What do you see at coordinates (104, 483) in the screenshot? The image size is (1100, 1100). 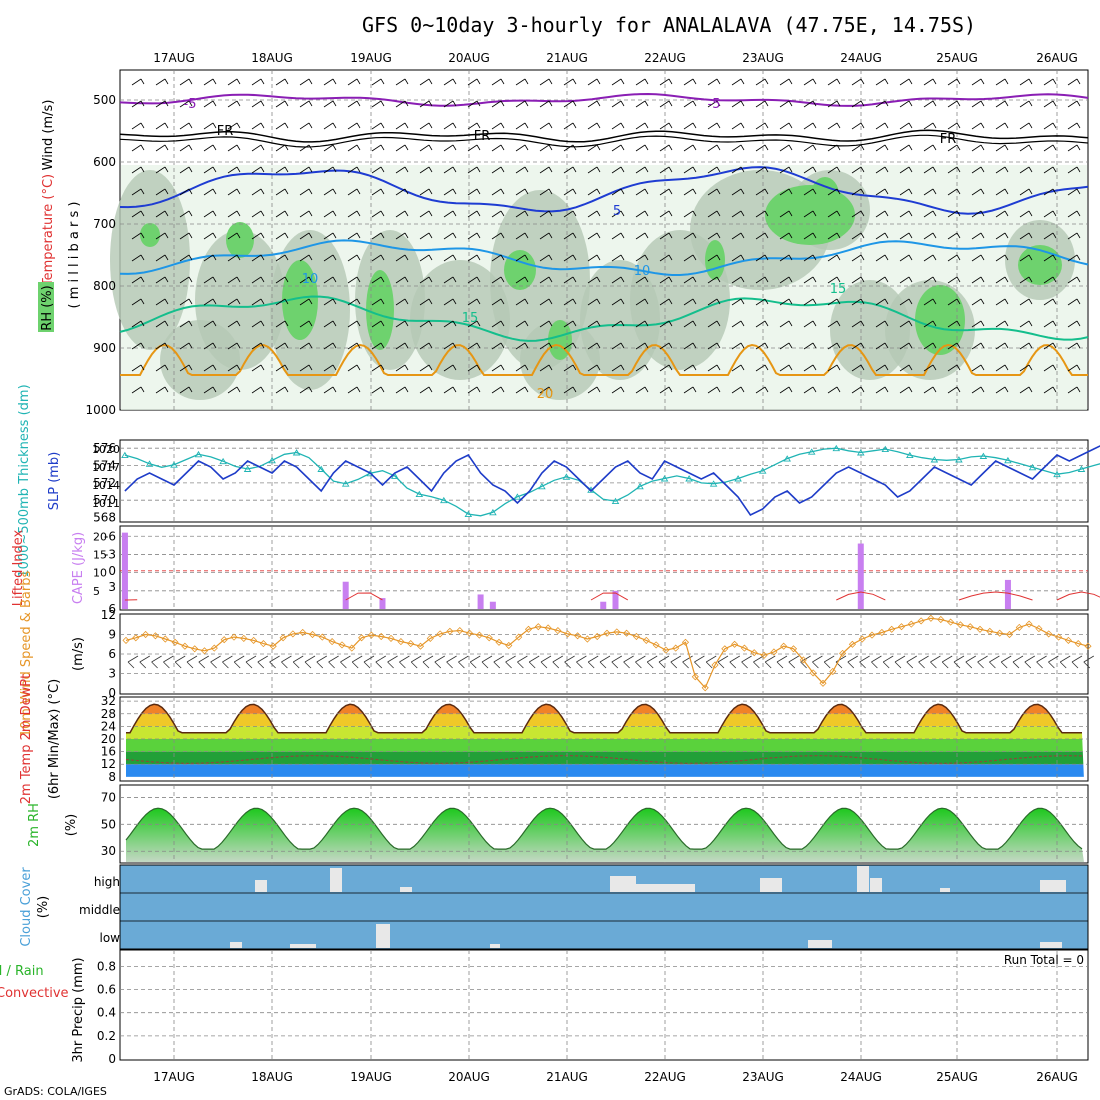 I see `y-tick-label: 572` at bounding box center [104, 483].